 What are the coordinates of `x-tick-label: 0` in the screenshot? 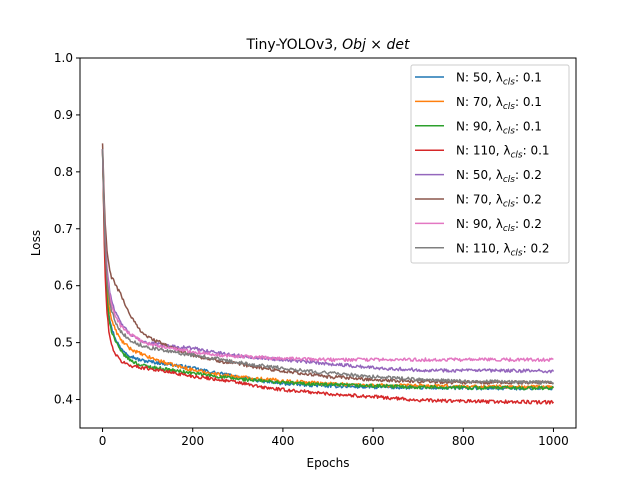 It's located at (103, 441).